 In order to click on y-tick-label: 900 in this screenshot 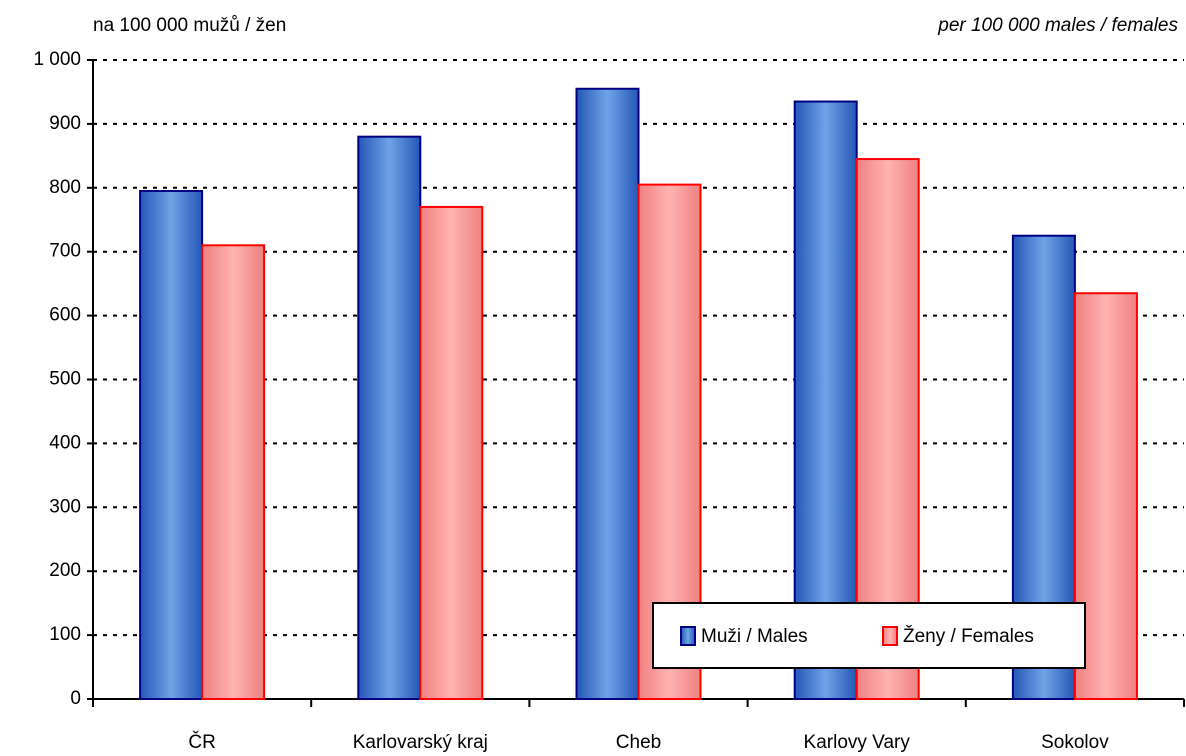, I will do `click(65, 123)`.